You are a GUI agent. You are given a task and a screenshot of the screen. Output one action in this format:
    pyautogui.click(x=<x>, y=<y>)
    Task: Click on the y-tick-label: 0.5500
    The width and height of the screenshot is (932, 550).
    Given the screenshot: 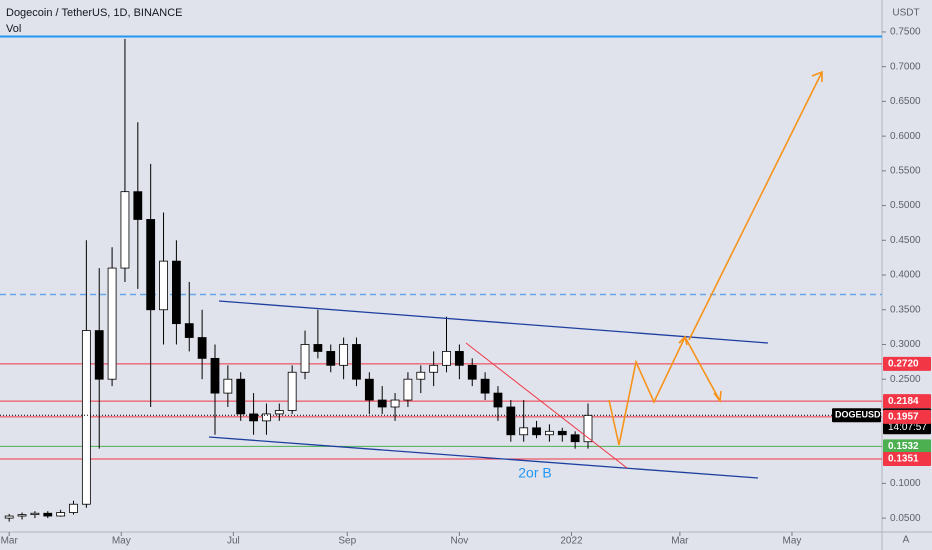 What is the action you would take?
    pyautogui.click(x=905, y=170)
    